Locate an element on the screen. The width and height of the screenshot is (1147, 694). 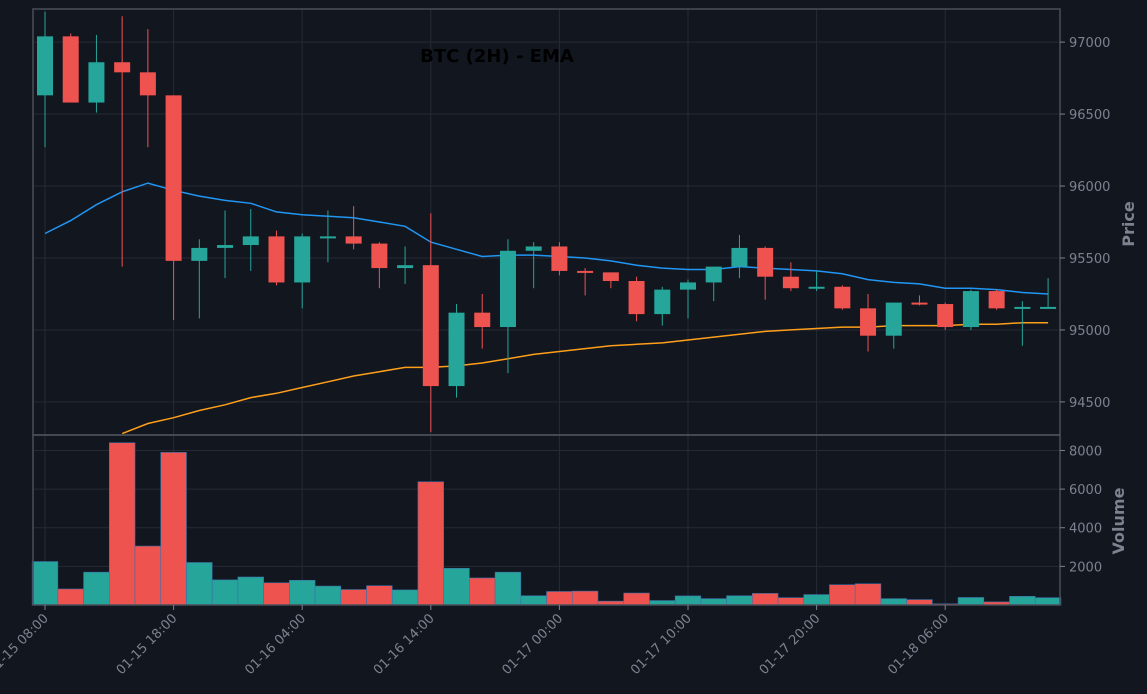
volume-tick-label: 2000 is located at coordinates (1085, 567).